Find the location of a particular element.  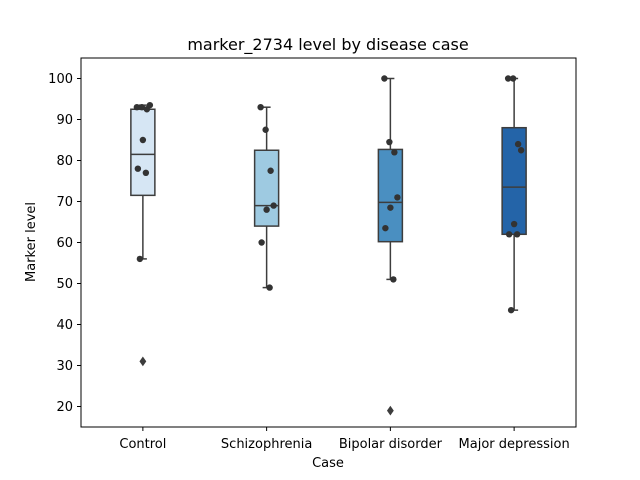

y-tick-label: 70 is located at coordinates (64, 202).